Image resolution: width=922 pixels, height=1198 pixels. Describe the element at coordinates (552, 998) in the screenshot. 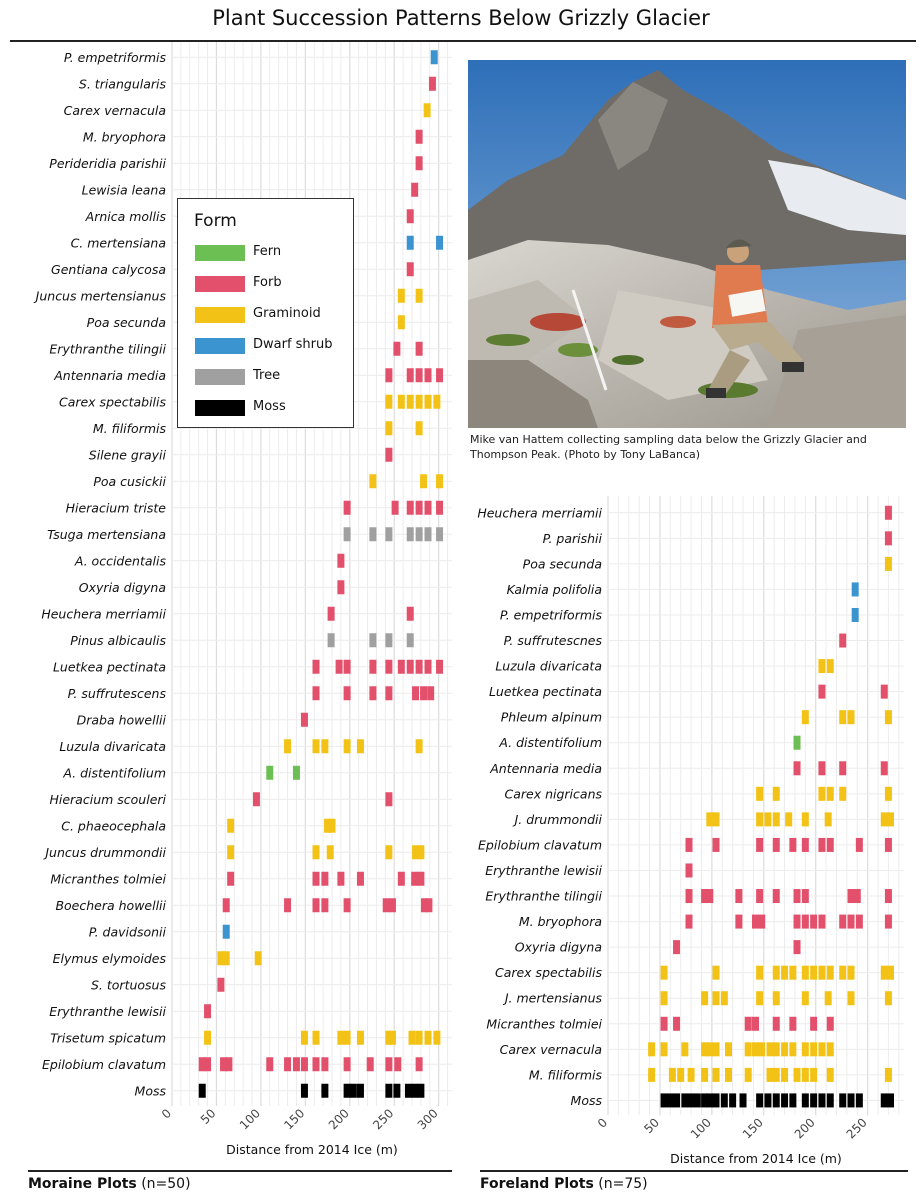

I see `foreland-species-label-j-mertensianus: J. mertensianus` at that location.